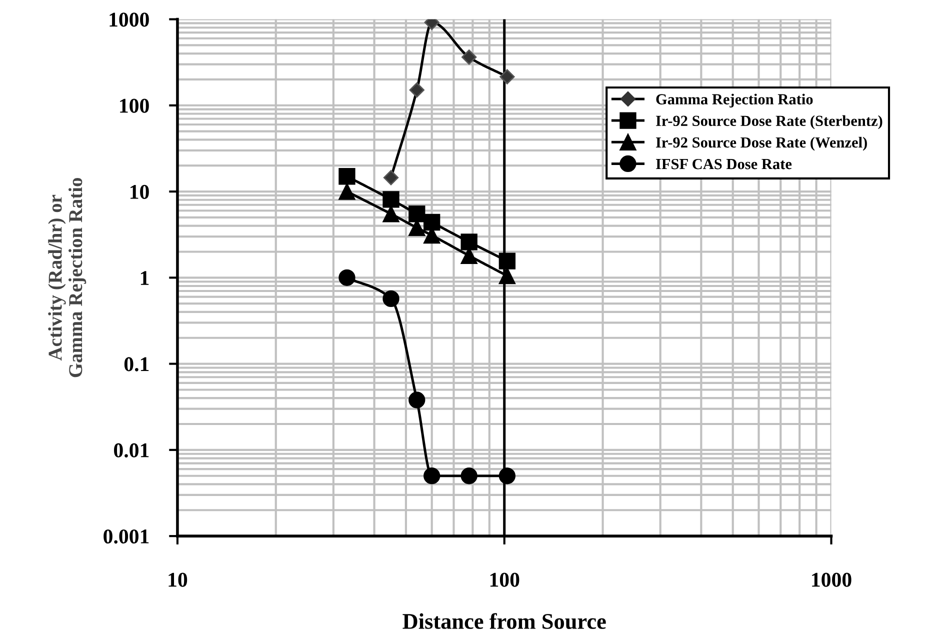 This screenshot has width=934, height=642. What do you see at coordinates (761, 143) in the screenshot?
I see `legend-label: Ir-92 Source Dose Rate (Wenzel)` at bounding box center [761, 143].